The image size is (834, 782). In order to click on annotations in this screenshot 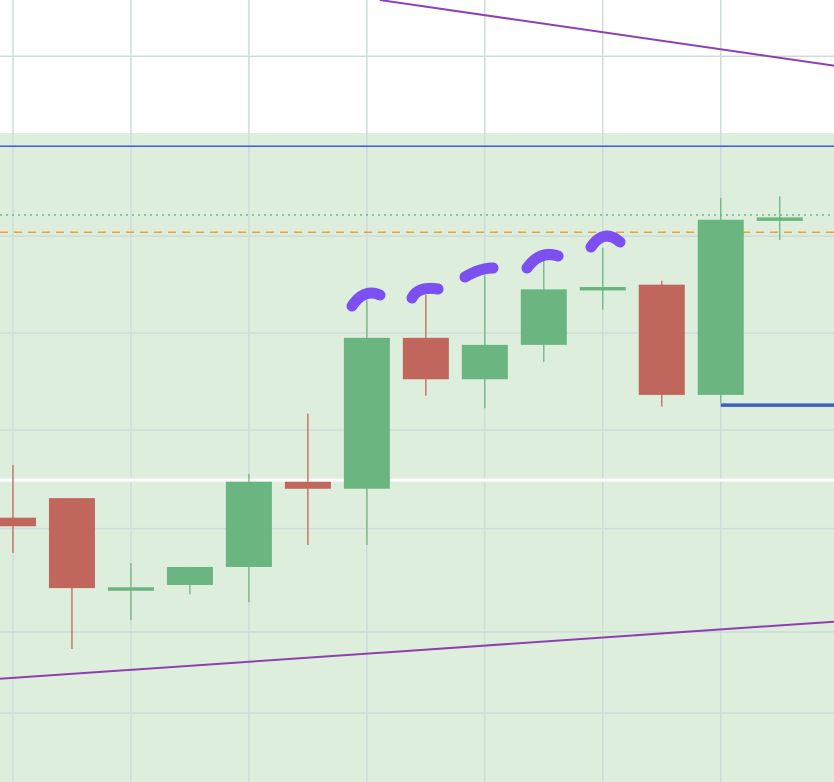, I will do `click(486, 271)`.